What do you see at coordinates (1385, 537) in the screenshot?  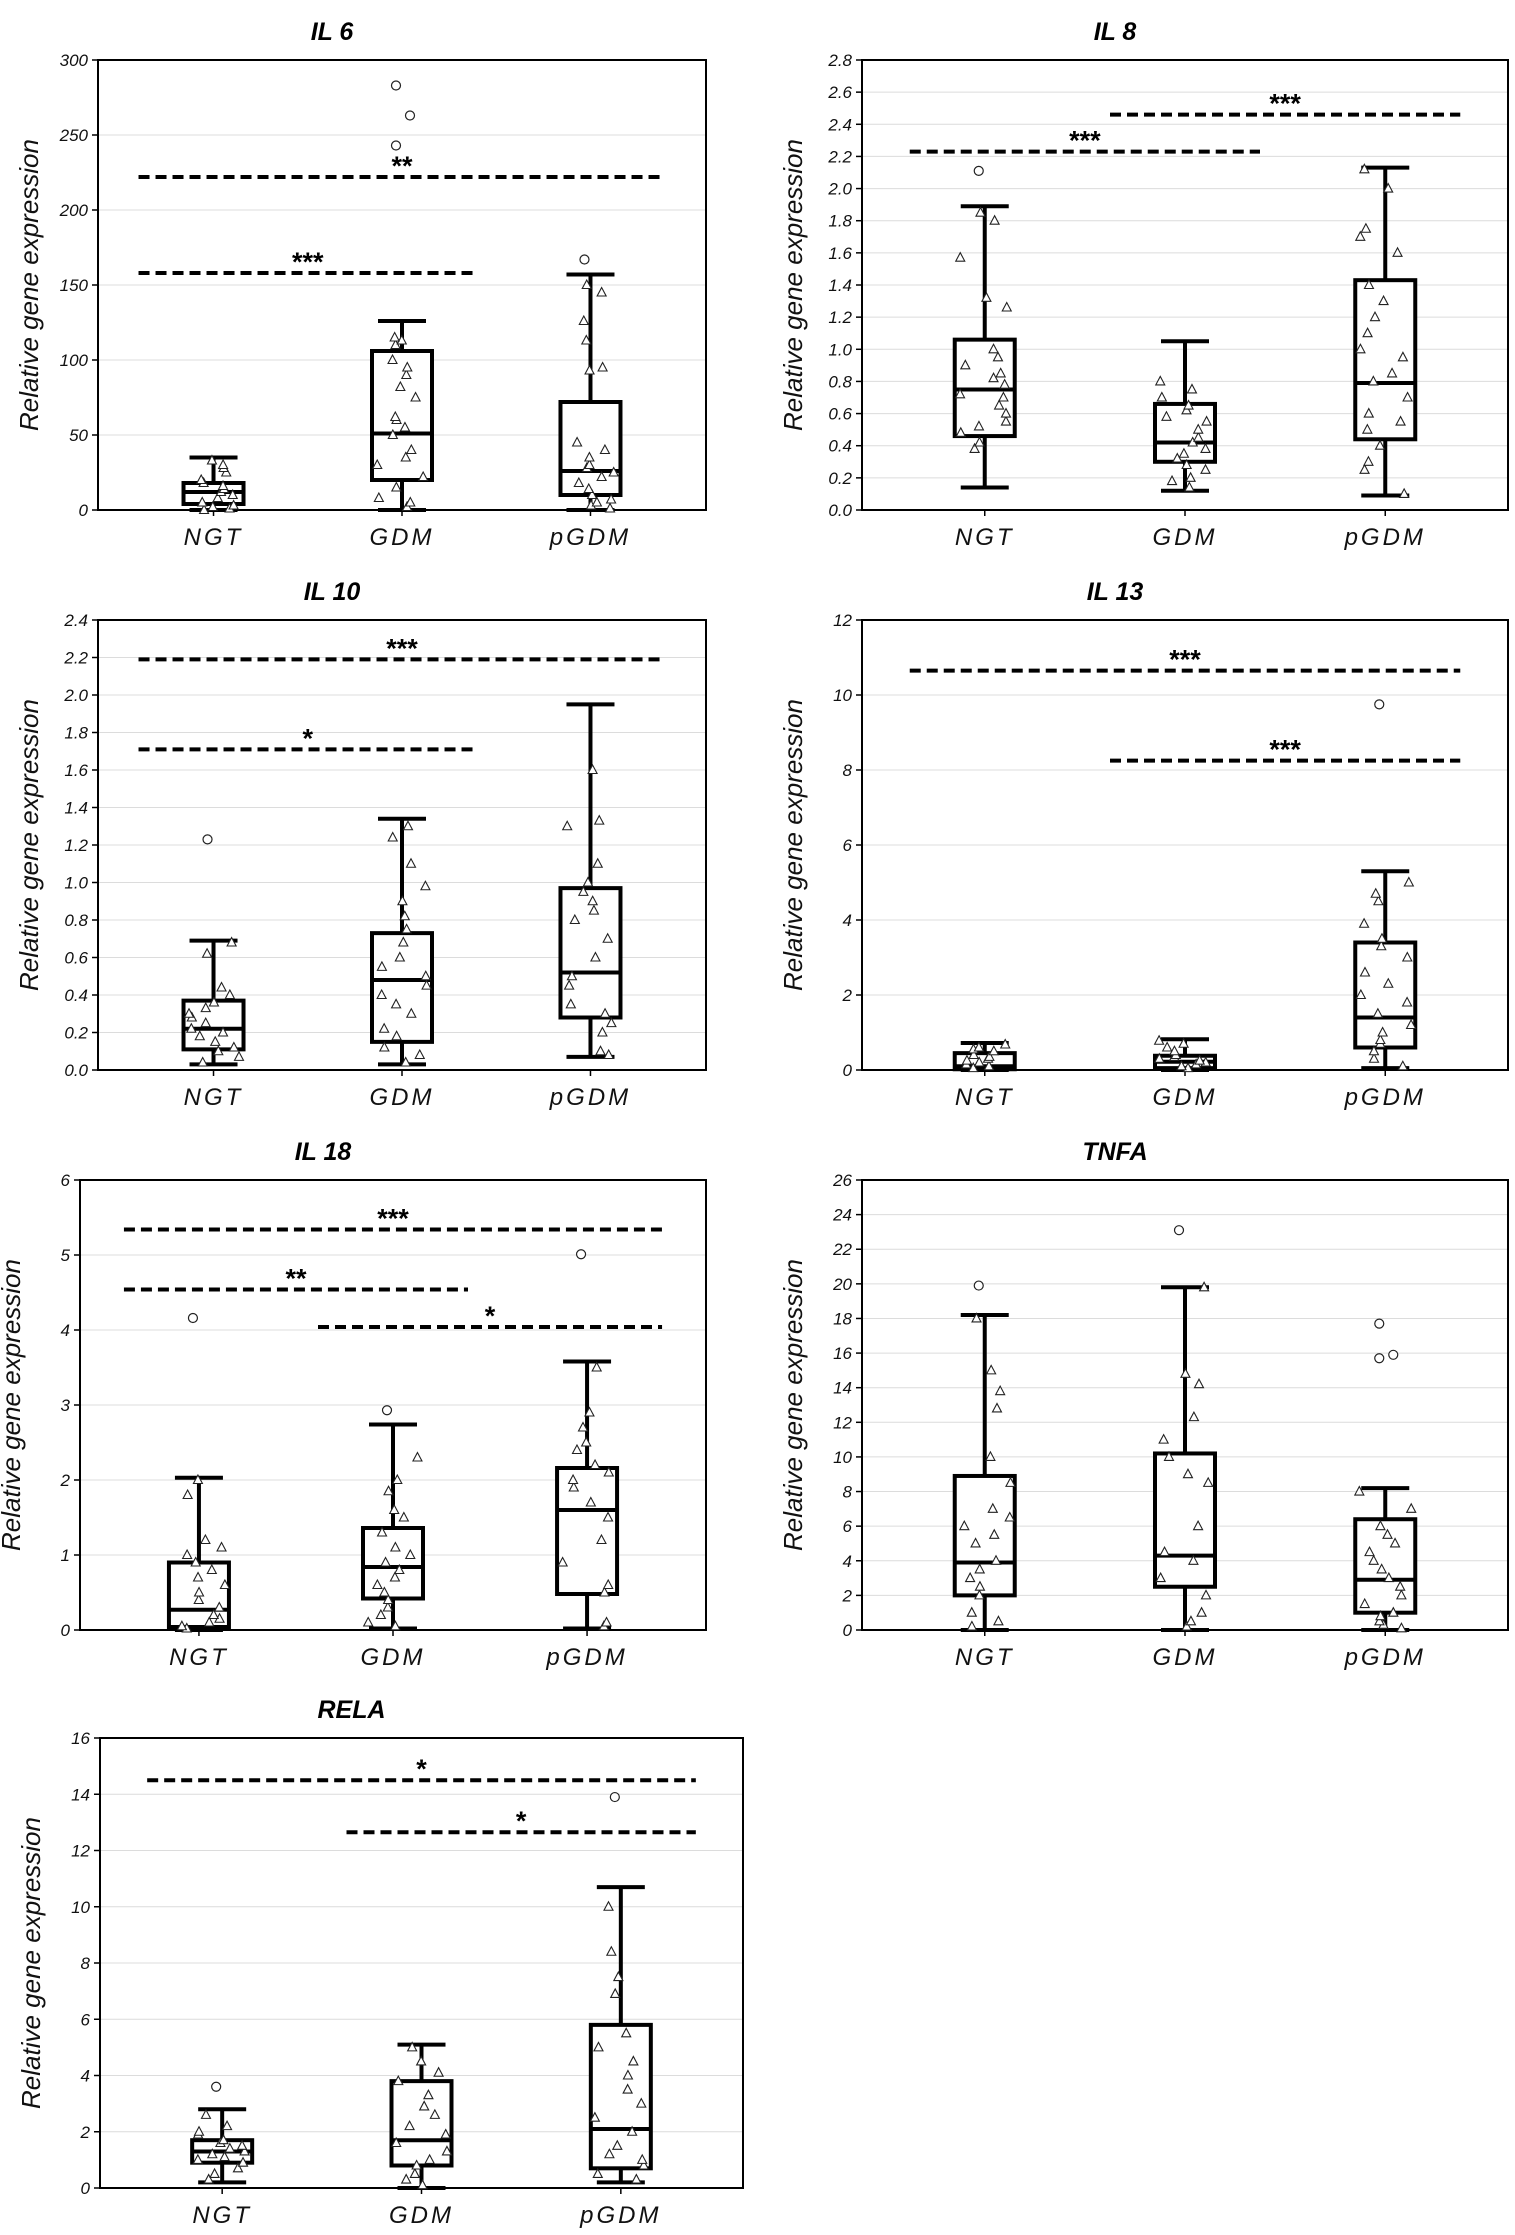 I see `x-category-label: pGDM` at bounding box center [1385, 537].